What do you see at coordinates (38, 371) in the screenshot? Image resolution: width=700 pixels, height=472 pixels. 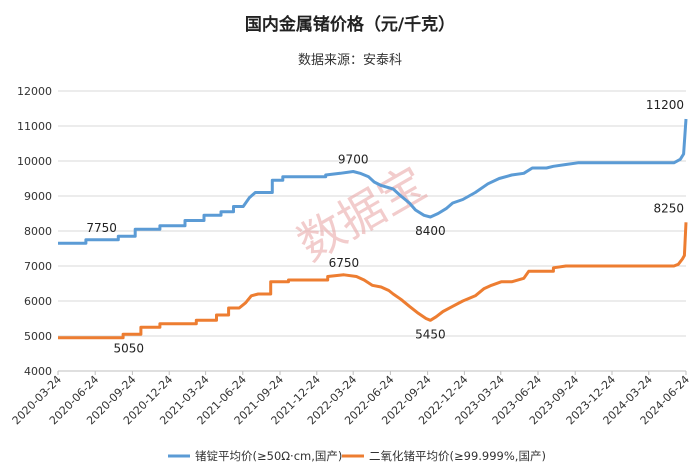 I see `y-tick-label: 4000` at bounding box center [38, 371].